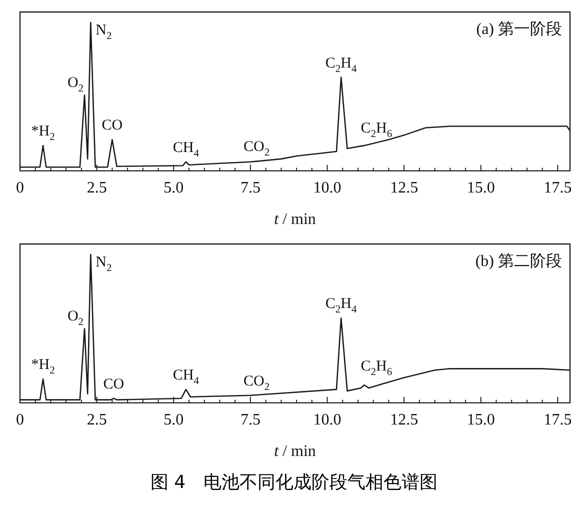  I want to click on chart-title: (a) 第一阶段, so click(519, 29).